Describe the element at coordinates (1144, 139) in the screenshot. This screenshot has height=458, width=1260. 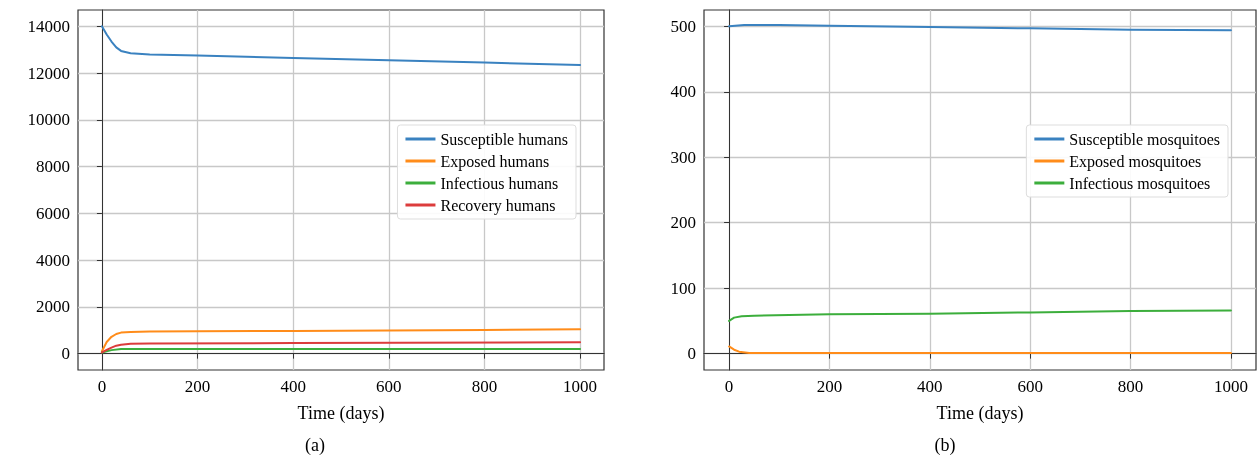
I see `legend-label: Susceptible mosquitoes` at that location.